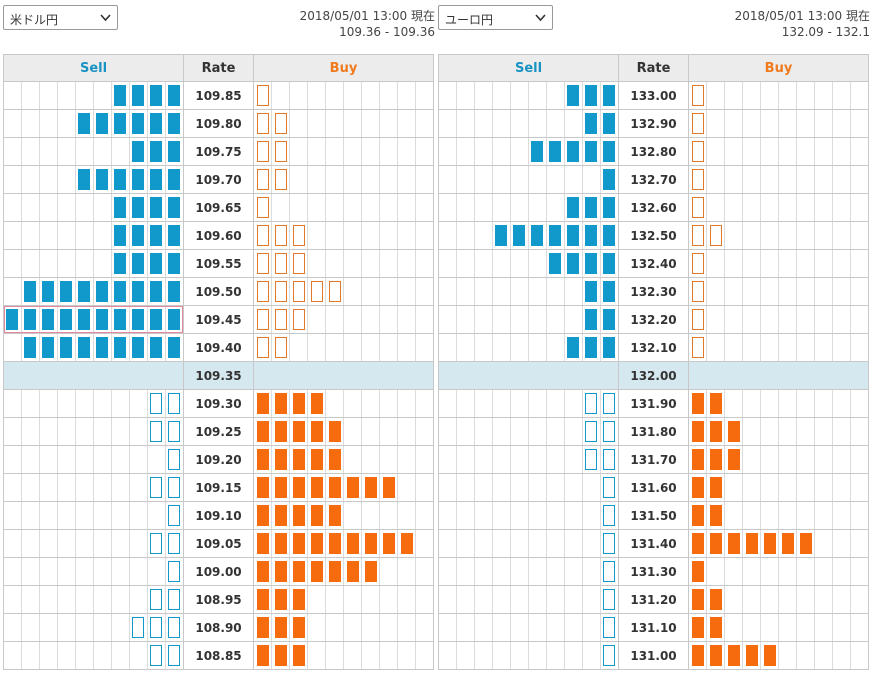 Image resolution: width=874 pixels, height=695 pixels. Describe the element at coordinates (218, 431) in the screenshot. I see `rate-cell: 109.25` at that location.